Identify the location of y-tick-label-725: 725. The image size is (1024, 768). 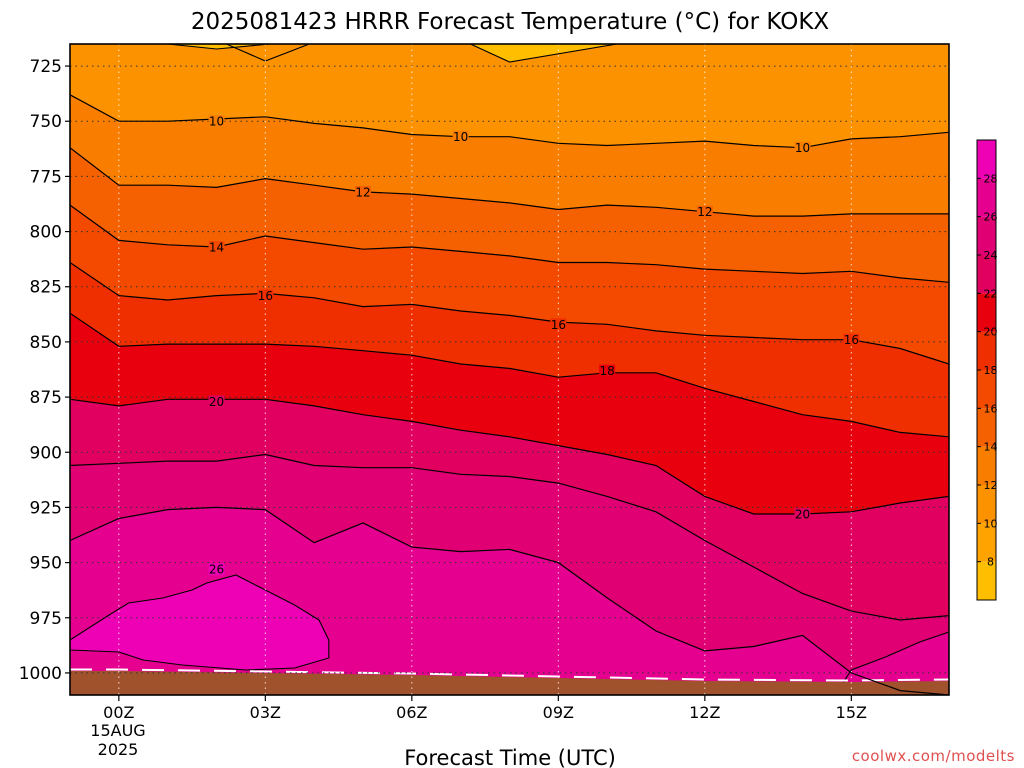
(46, 67).